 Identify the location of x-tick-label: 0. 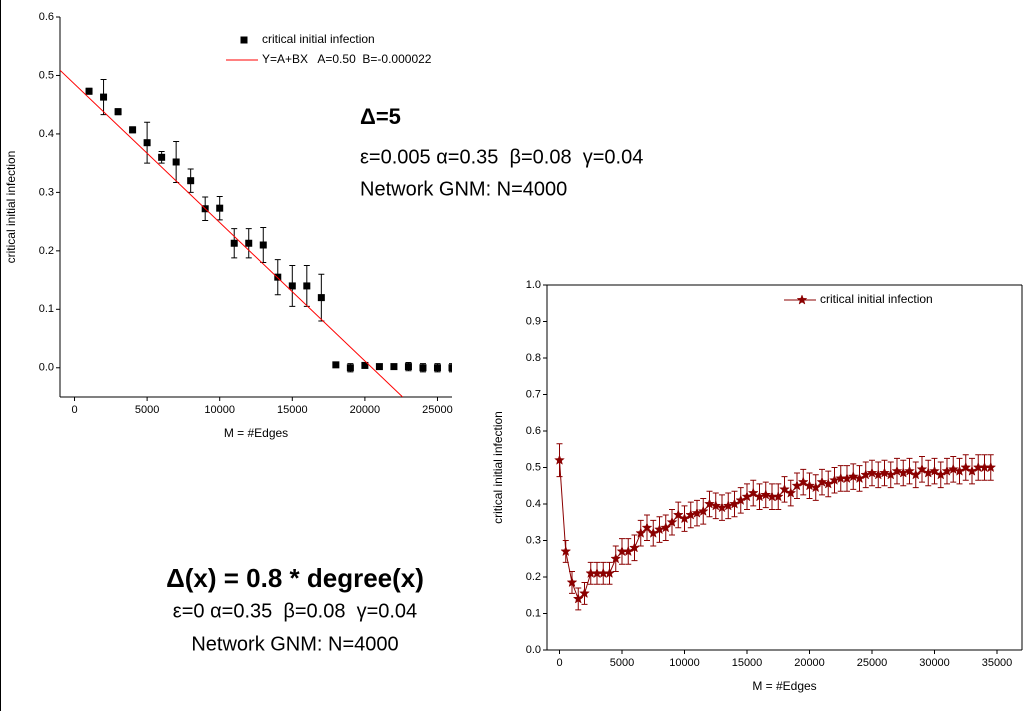
(74, 410).